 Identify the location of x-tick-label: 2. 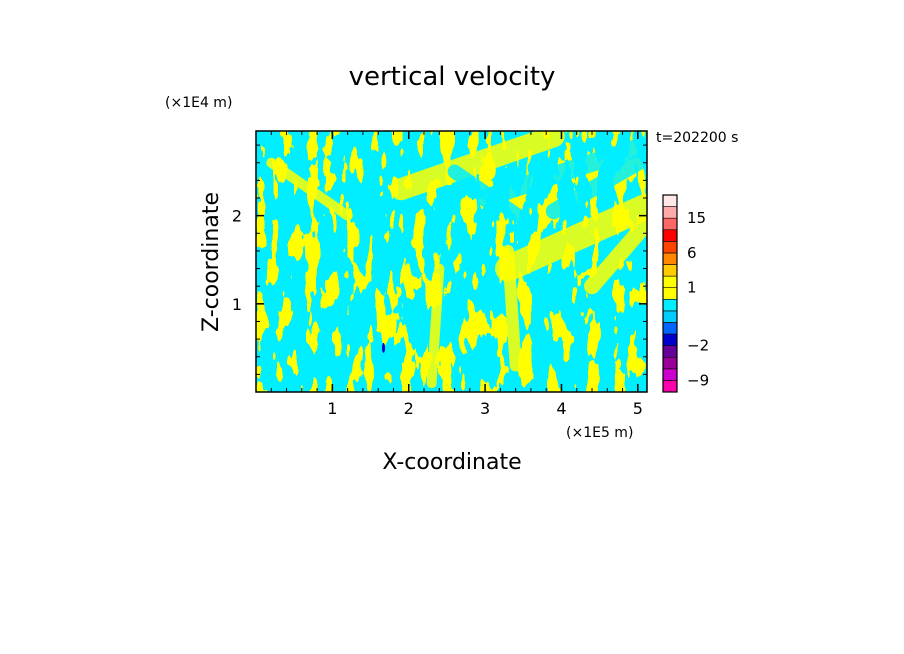
(409, 408).